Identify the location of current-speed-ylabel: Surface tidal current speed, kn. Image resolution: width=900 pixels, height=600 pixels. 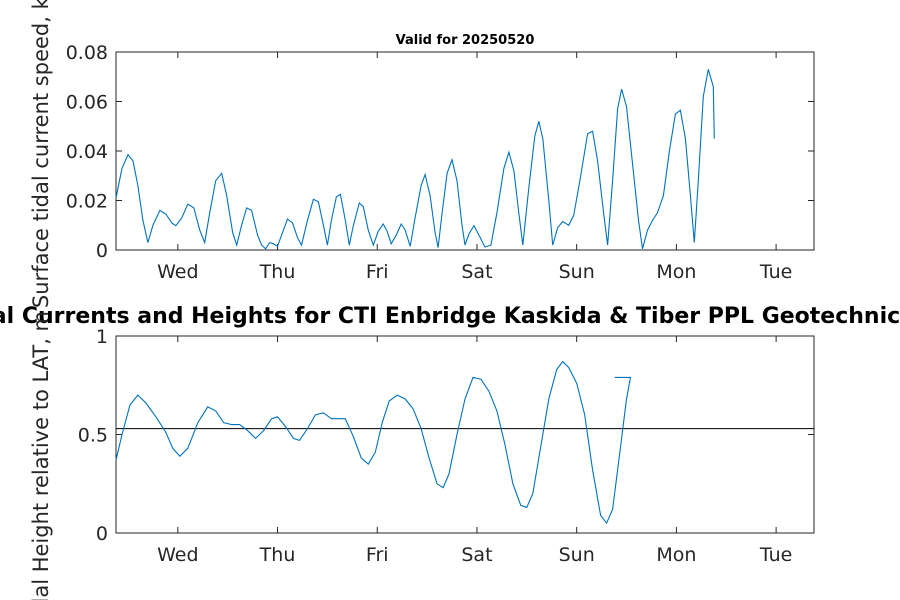
(41, 154).